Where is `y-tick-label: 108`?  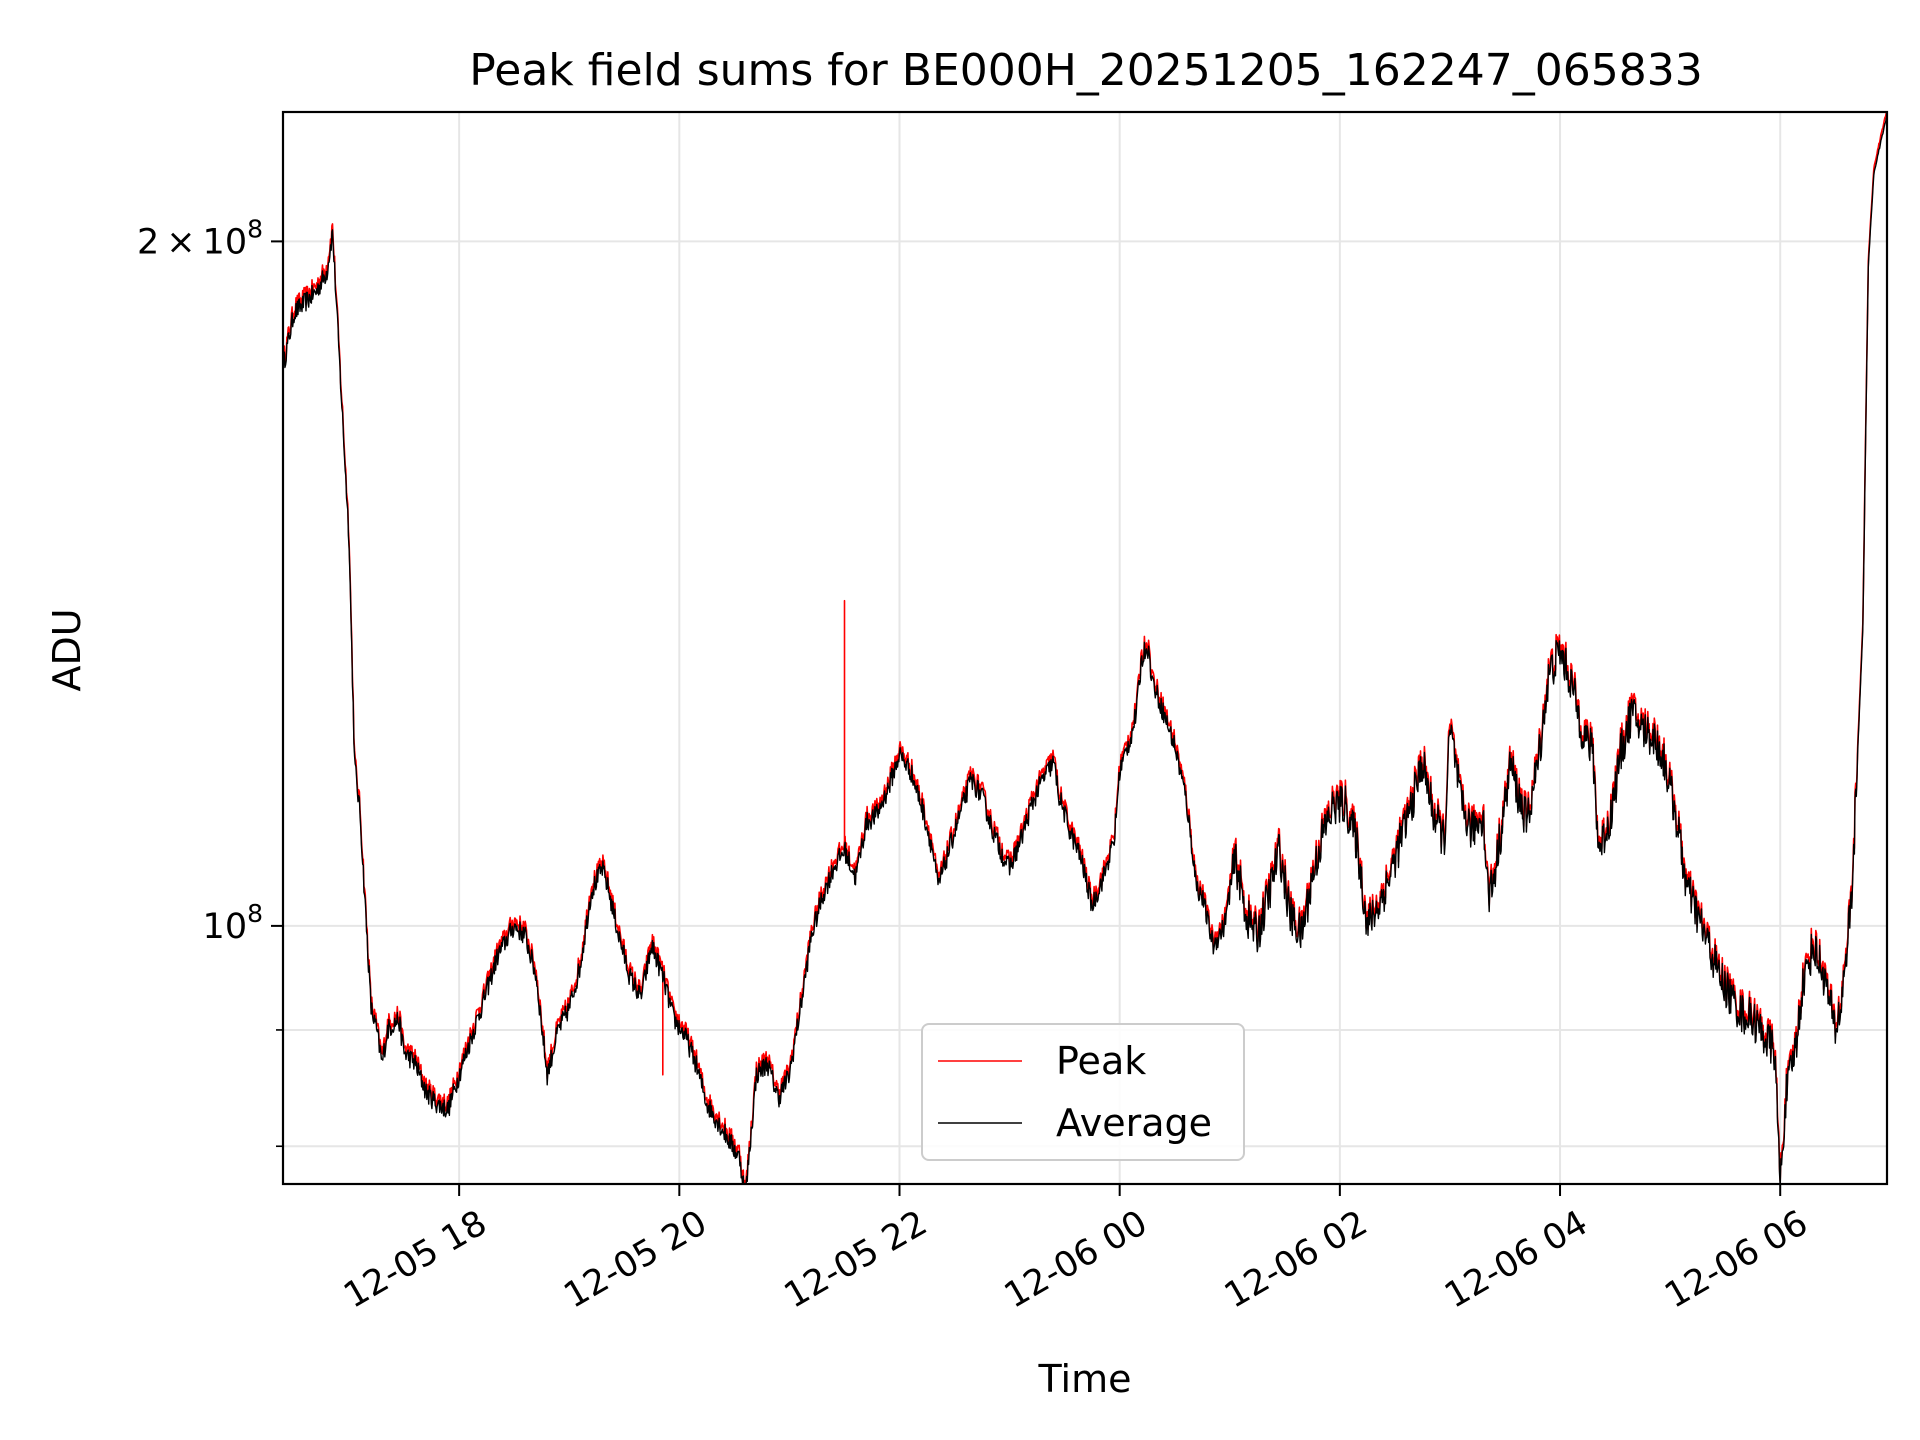 y-tick-label: 108 is located at coordinates (233, 923).